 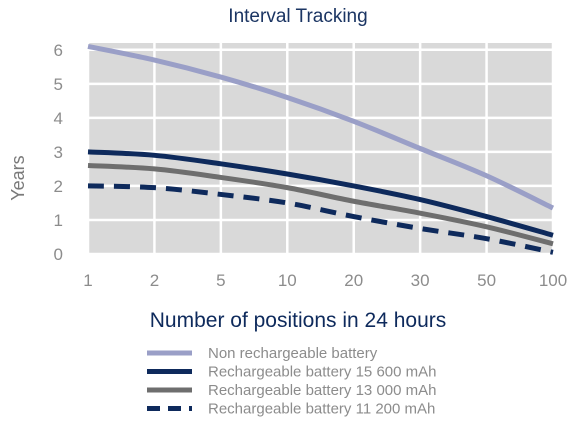 I want to click on y-tick-label: 5, so click(x=58, y=84).